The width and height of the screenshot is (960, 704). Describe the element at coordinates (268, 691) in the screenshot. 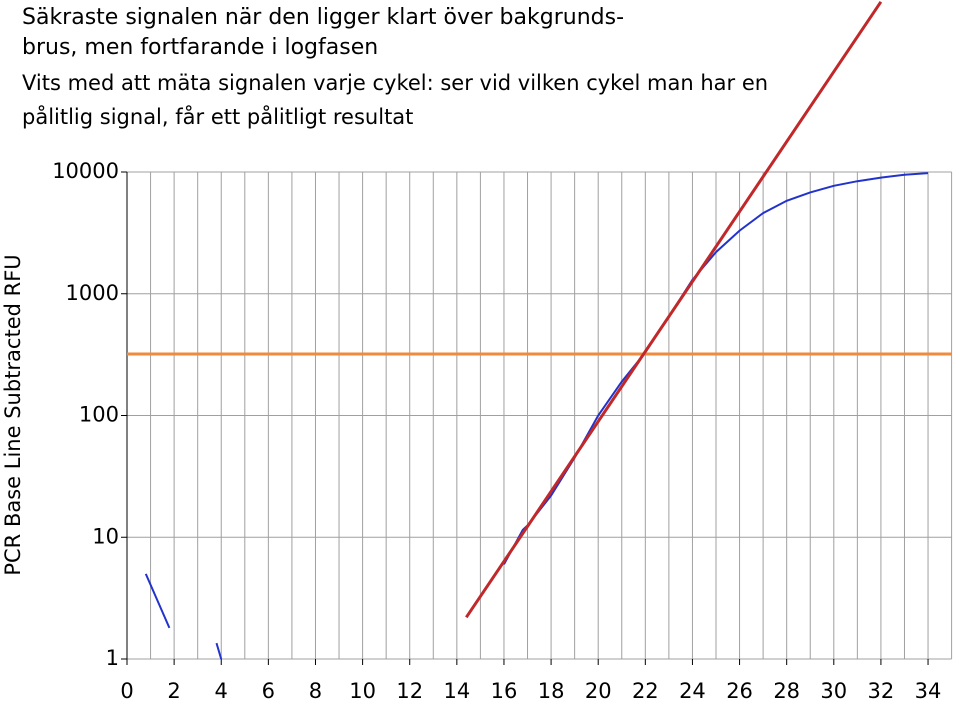

I see `x-tick-label: 6` at that location.